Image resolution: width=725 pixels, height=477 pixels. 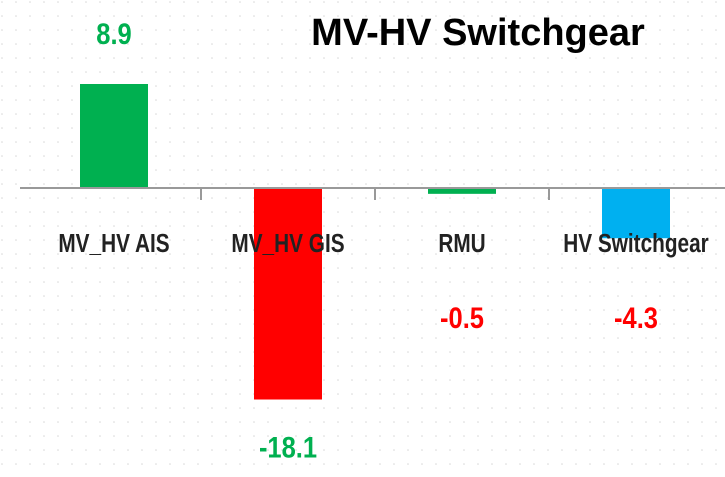 What do you see at coordinates (113, 33) in the screenshot?
I see `value-label: 8.9` at bounding box center [113, 33].